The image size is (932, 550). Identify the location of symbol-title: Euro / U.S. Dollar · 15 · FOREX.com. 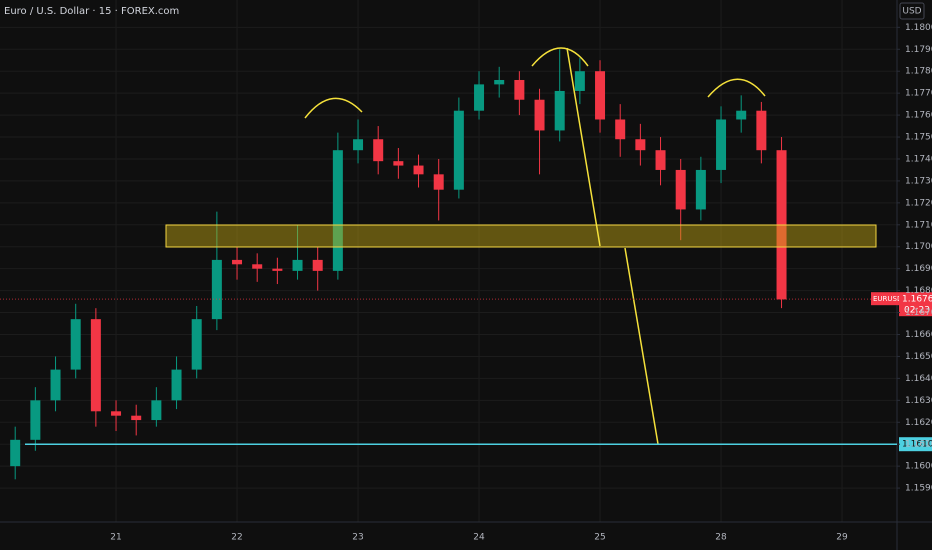
(91, 11).